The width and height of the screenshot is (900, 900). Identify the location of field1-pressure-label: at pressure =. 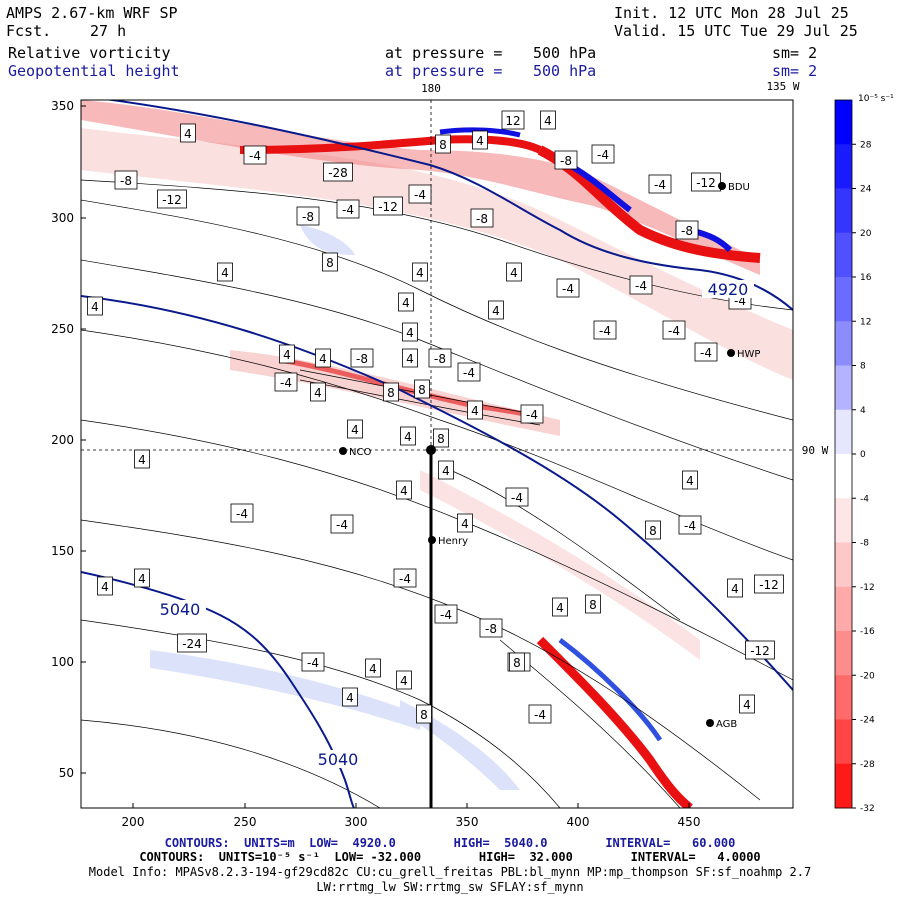
(444, 53).